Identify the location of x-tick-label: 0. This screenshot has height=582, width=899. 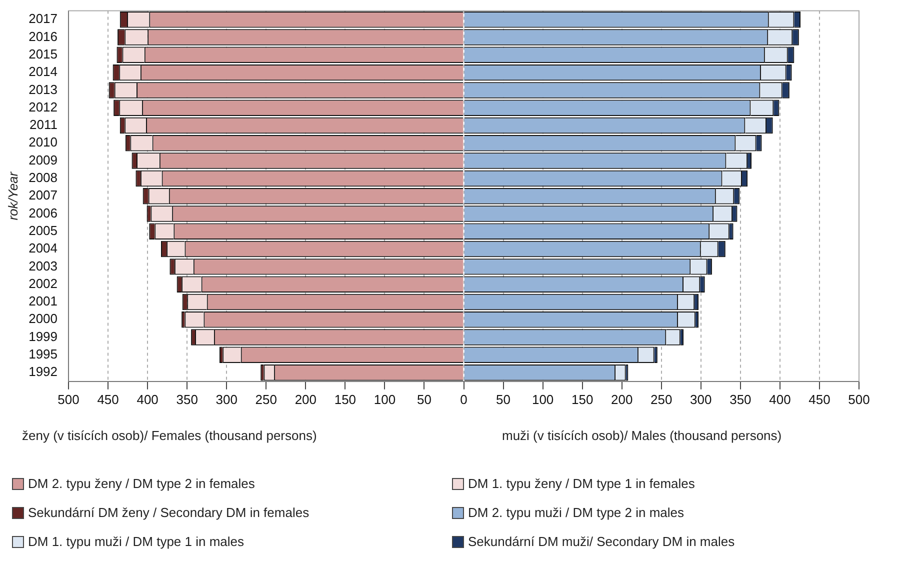
(464, 399).